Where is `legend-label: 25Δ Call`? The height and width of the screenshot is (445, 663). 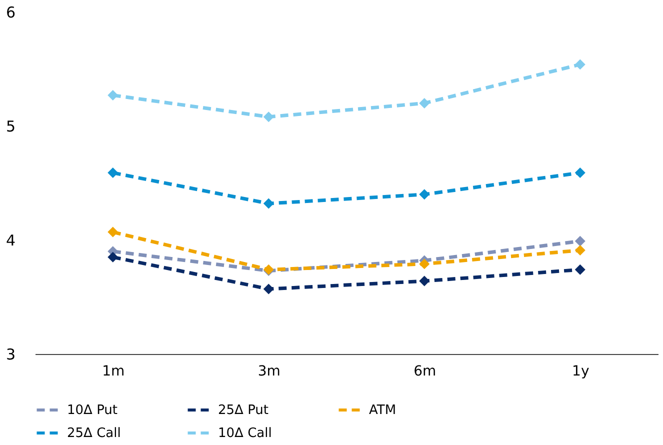
legend-label: 25Δ Call is located at coordinates (94, 433).